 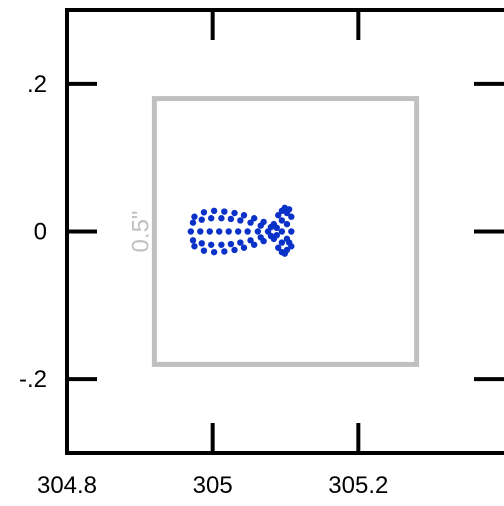 What do you see at coordinates (33, 379) in the screenshot?
I see `y-tick-label: -.2` at bounding box center [33, 379].